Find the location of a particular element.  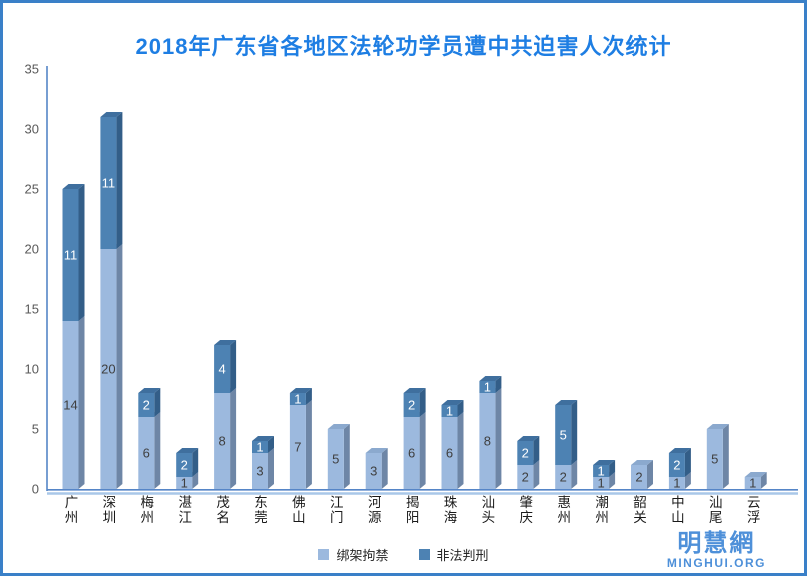

x-category-label: 莞 is located at coordinates (261, 517).